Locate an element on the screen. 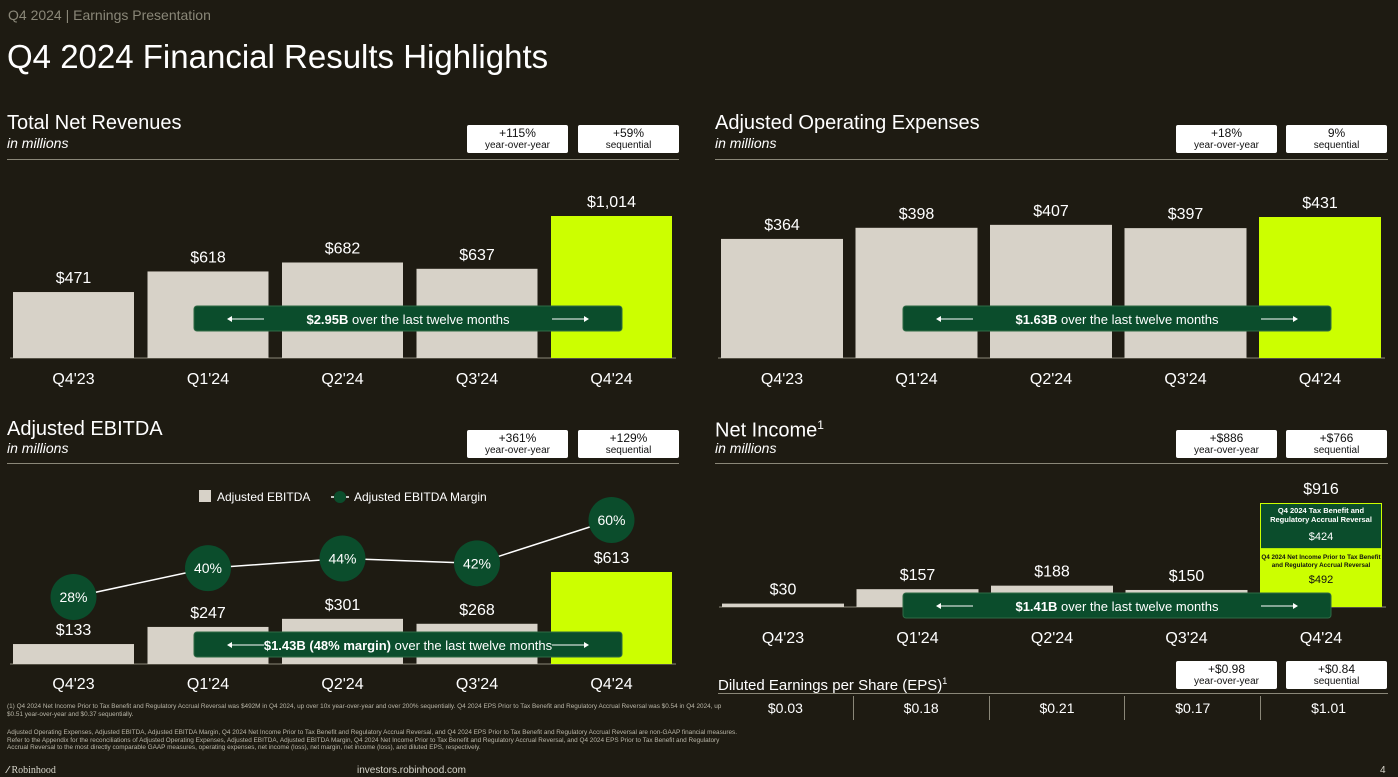 The height and width of the screenshot is (777, 1398). badge-value: +129% is located at coordinates (628, 438).